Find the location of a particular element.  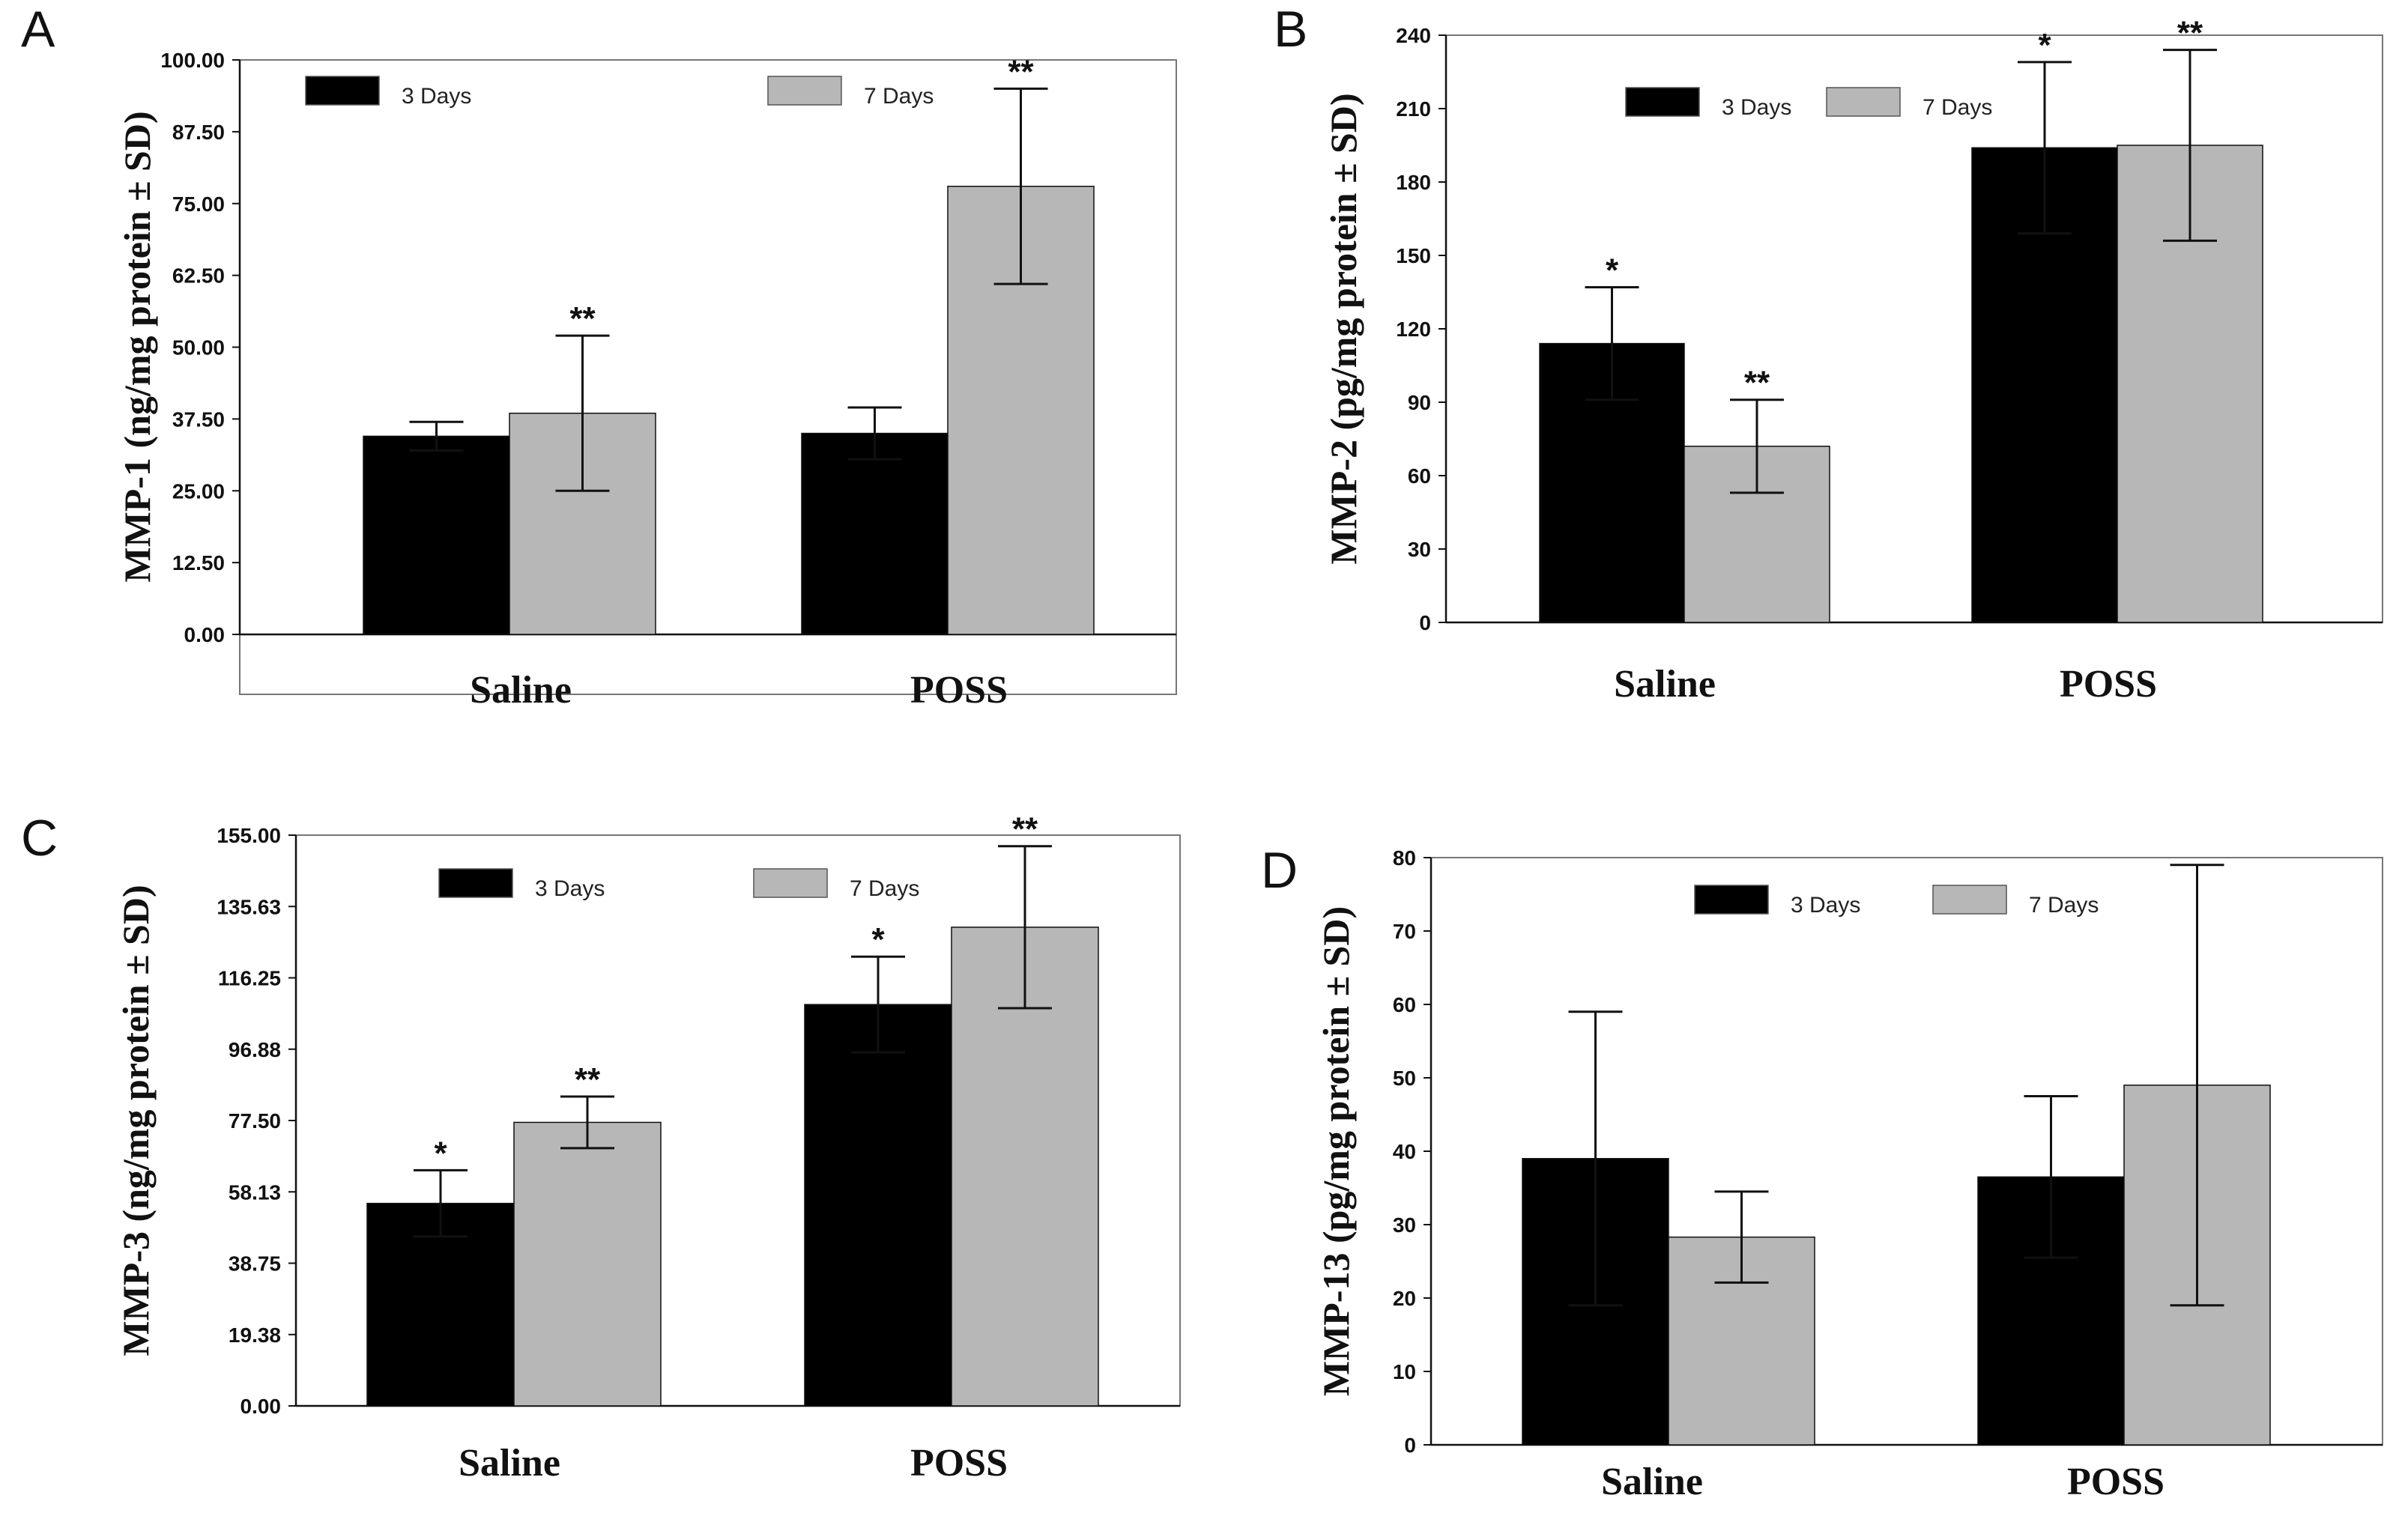

y-axis-title: MMP-13 (pg/mg protein ± SD) is located at coordinates (1336, 1151).